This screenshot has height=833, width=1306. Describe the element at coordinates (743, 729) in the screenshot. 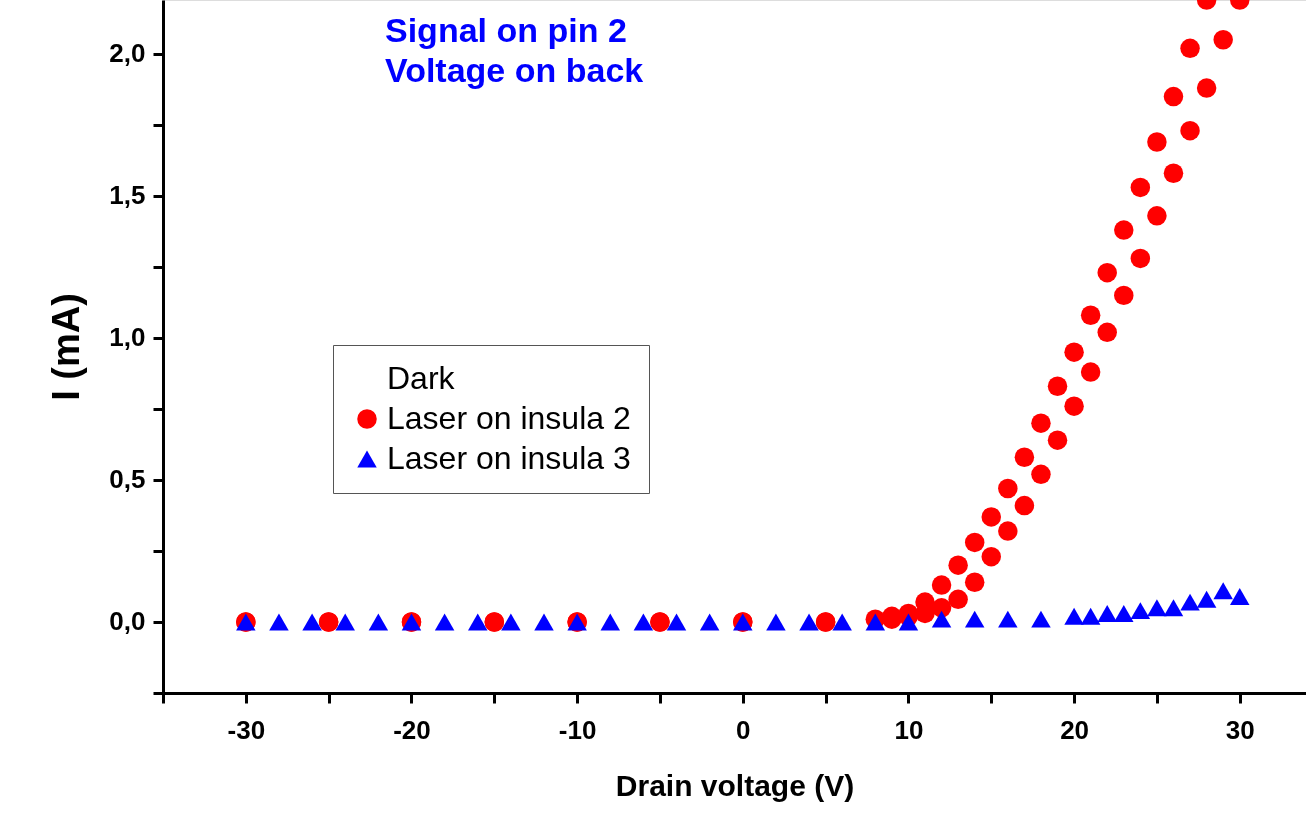

I see `x-tick-label: 0` at that location.